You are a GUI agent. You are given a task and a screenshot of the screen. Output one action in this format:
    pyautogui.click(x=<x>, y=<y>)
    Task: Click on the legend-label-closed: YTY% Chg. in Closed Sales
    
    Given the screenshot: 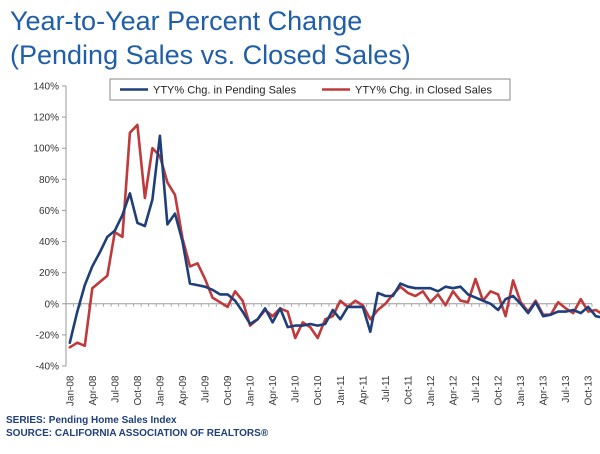 What is the action you would take?
    pyautogui.click(x=423, y=91)
    